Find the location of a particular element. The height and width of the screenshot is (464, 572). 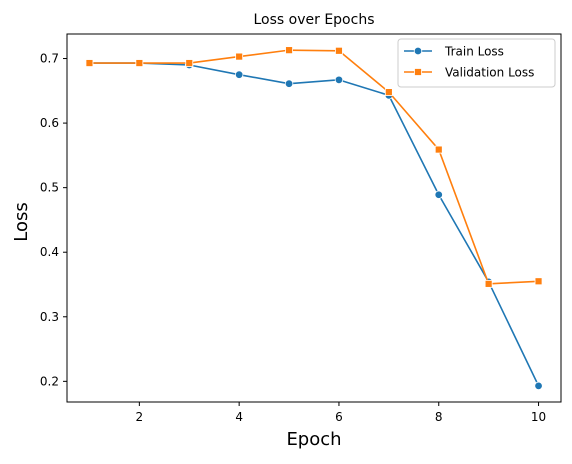

y-tick-label: 0.3 is located at coordinates (49, 317).